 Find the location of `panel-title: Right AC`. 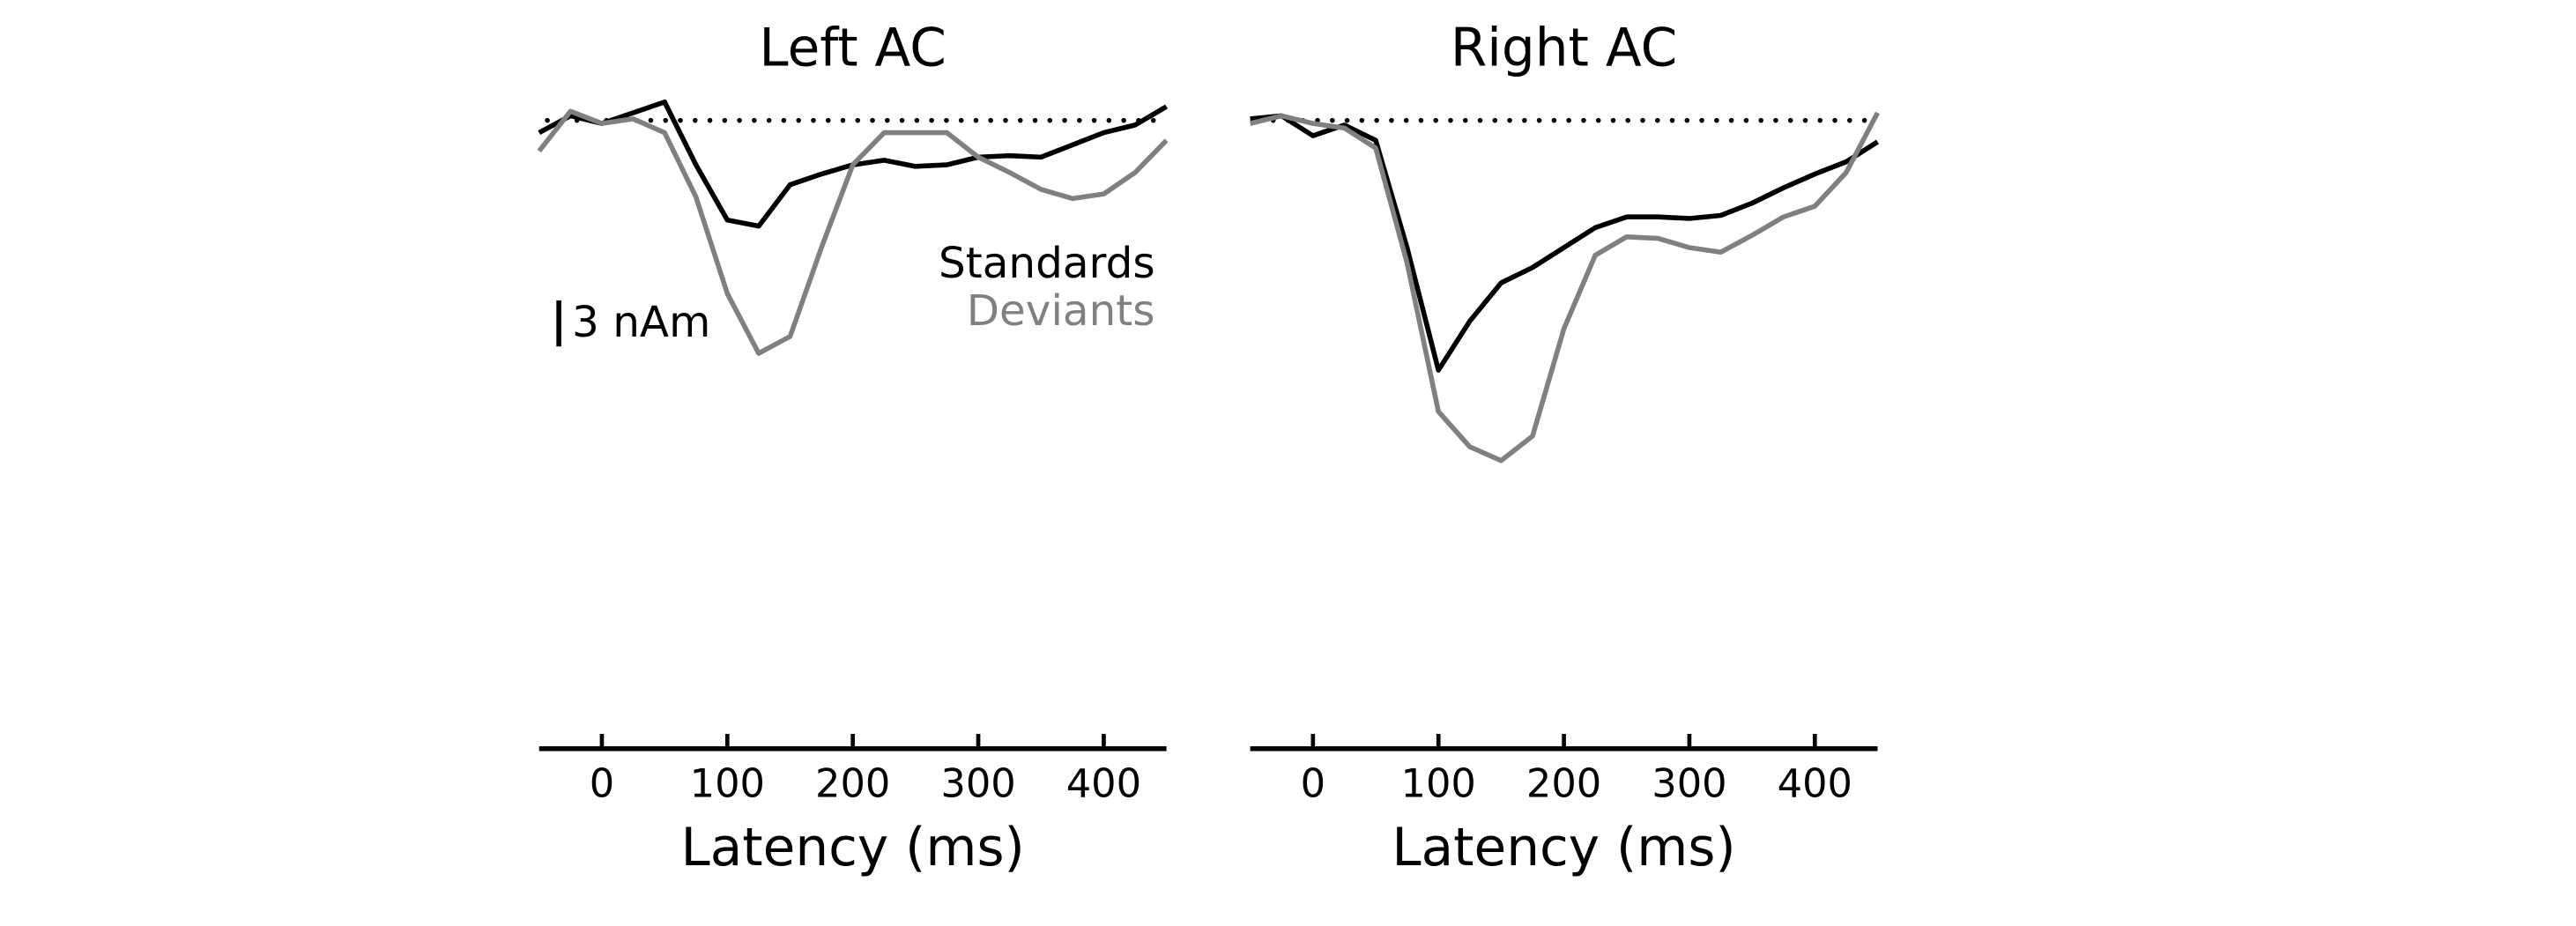

panel-title: Right AC is located at coordinates (1564, 48).